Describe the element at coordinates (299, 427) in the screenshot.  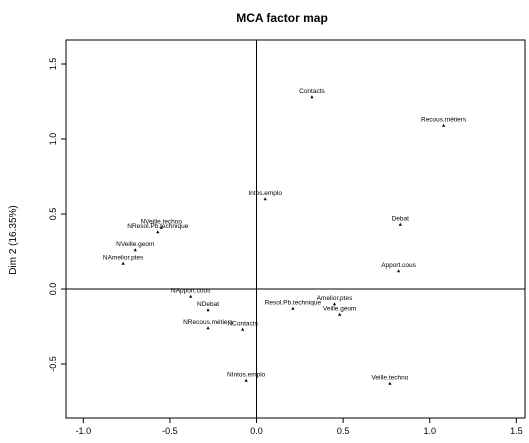
I see `x-axis: -1.0 -0.5 0.0 0.5 1.0 1.5` at that location.